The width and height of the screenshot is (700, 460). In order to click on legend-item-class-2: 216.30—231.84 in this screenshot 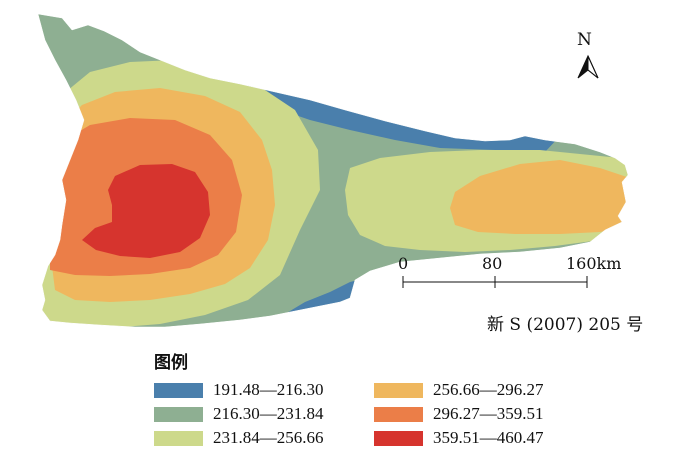, I will do `click(239, 414)`.